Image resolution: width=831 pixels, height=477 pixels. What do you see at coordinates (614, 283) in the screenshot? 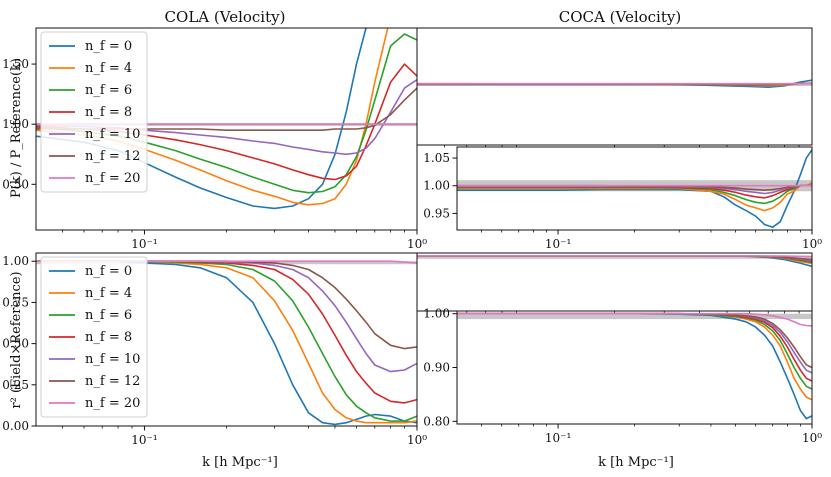
I see `panel-coca_r2` at bounding box center [614, 283].